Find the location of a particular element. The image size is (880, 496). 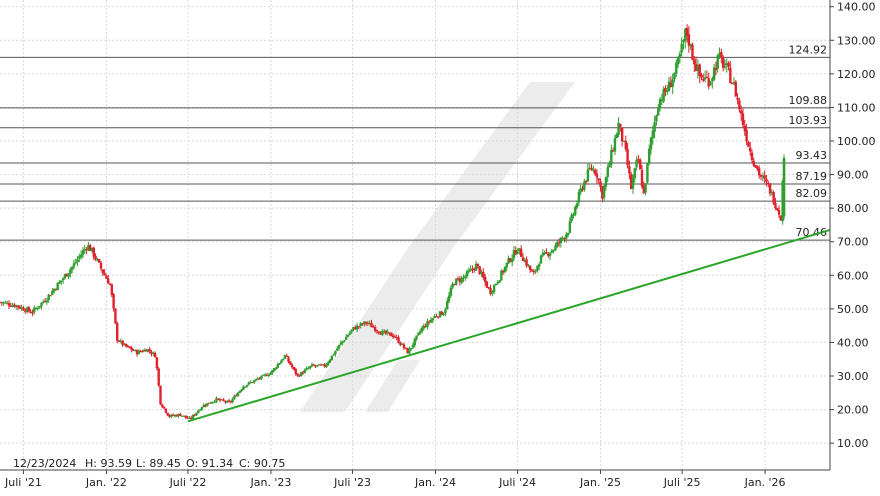

level-label: 124.92 is located at coordinates (808, 49).